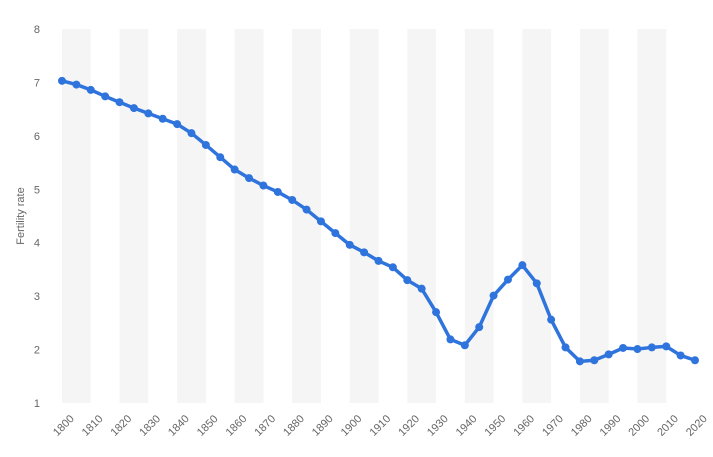 The width and height of the screenshot is (713, 457). I want to click on y-axis-tick-labels: 1 2 3 4 5 6 7 8, so click(37, 217).